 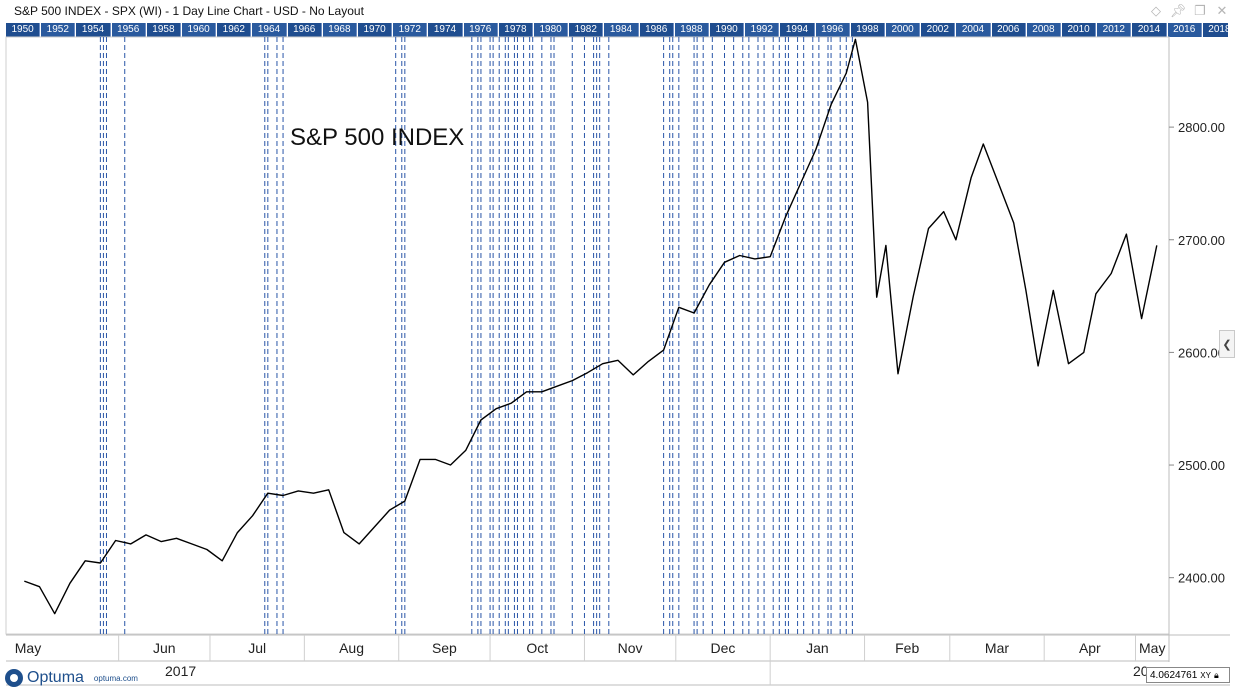 What do you see at coordinates (1043, 30) in the screenshot?
I see `year-cell: 2008` at bounding box center [1043, 30].